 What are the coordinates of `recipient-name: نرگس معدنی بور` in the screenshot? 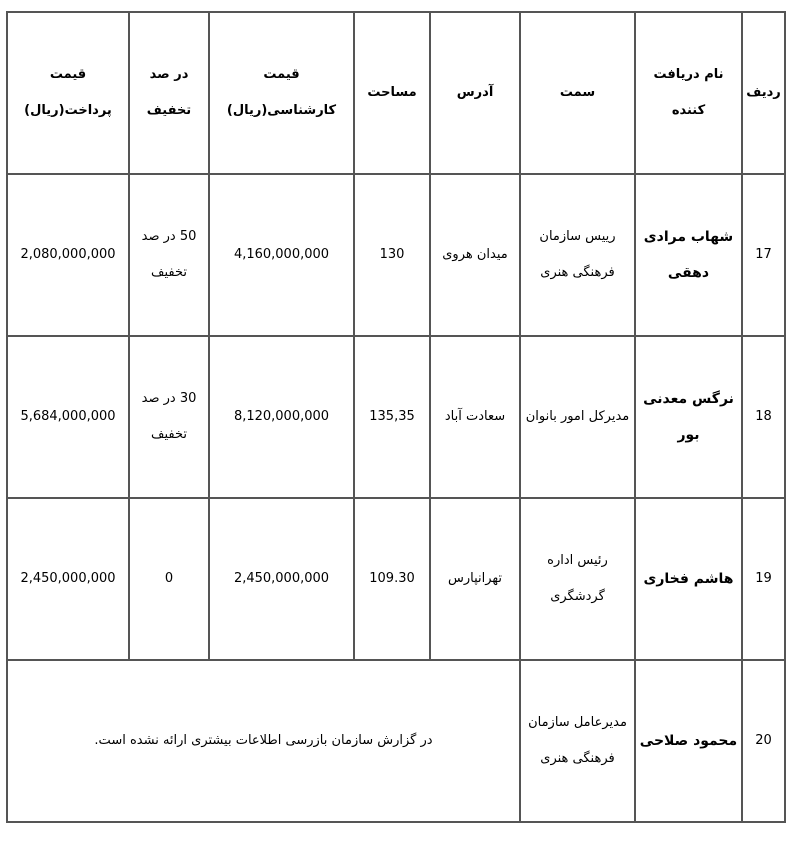 It's located at (688, 417).